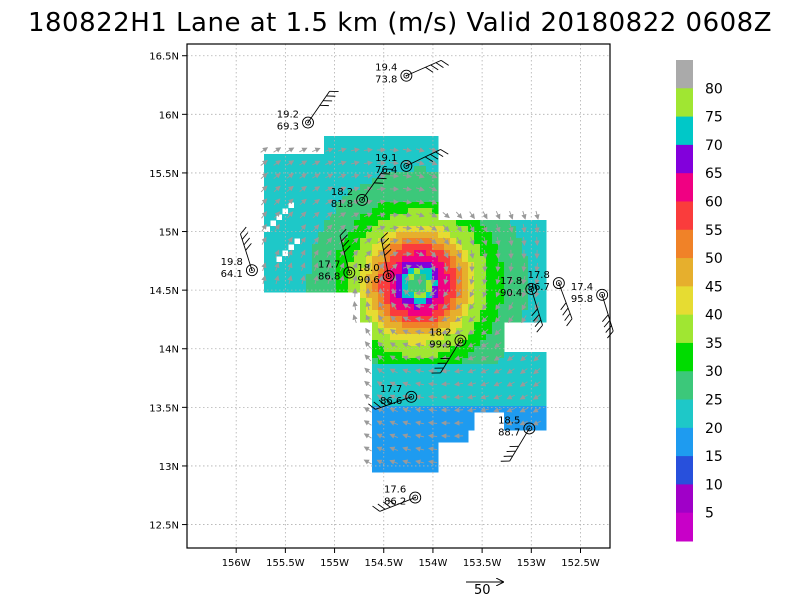  I want to click on station-temperature: 17.6, so click(395, 490).